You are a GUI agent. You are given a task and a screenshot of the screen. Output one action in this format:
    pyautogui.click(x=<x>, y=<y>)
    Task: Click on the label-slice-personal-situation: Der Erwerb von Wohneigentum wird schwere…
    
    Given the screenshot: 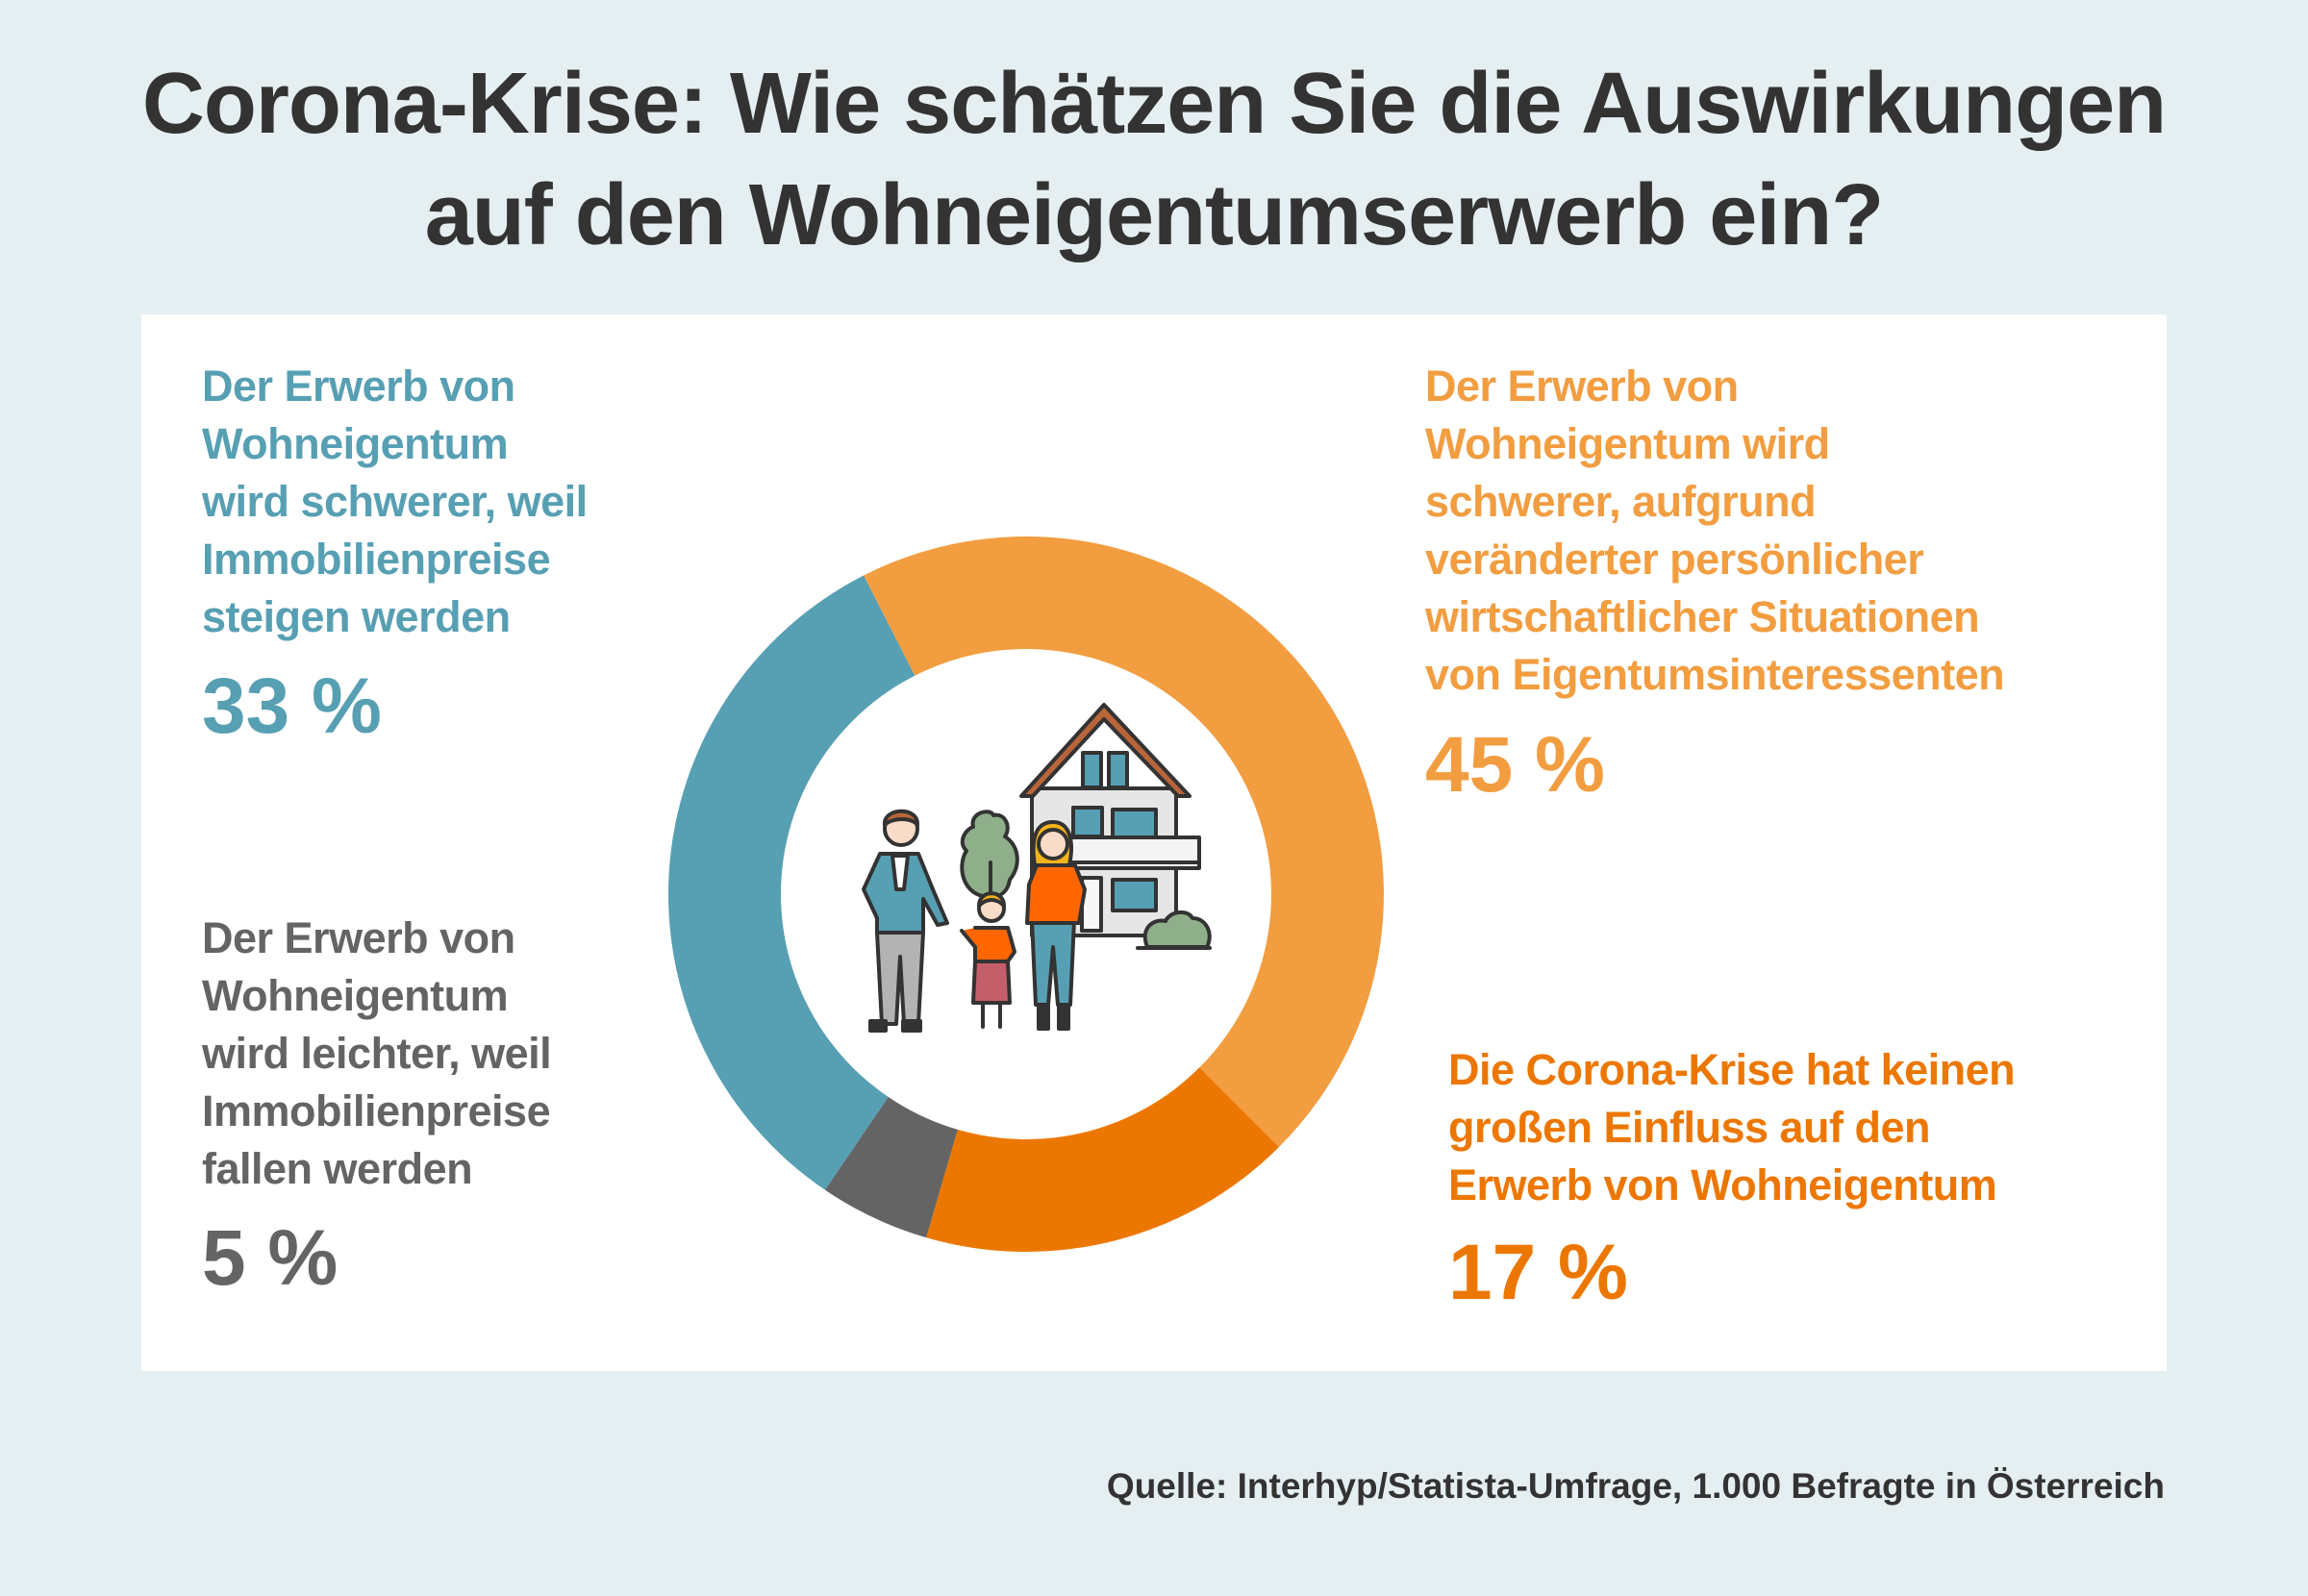 What is the action you would take?
    pyautogui.click(x=1715, y=531)
    